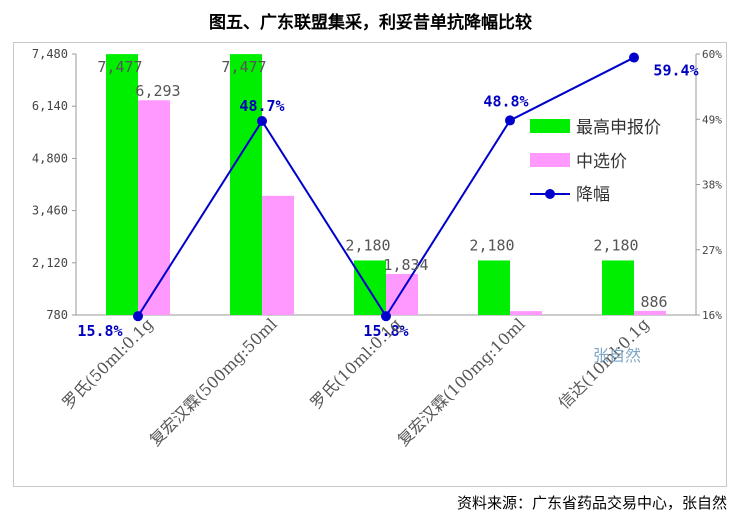 The width and height of the screenshot is (741, 530). What do you see at coordinates (550, 160) in the screenshot?
I see `legend-swatch-selected-price` at bounding box center [550, 160].